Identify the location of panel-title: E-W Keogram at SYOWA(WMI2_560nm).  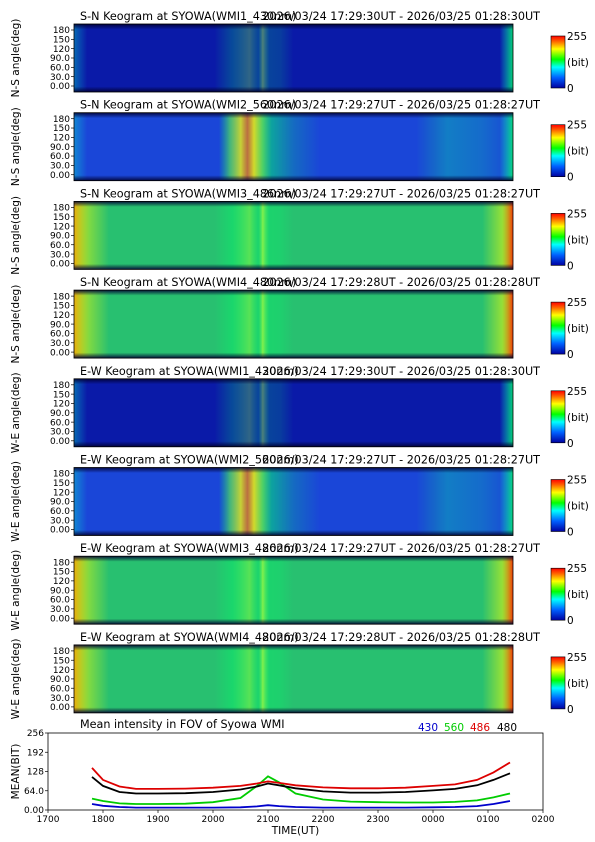
(189, 460).